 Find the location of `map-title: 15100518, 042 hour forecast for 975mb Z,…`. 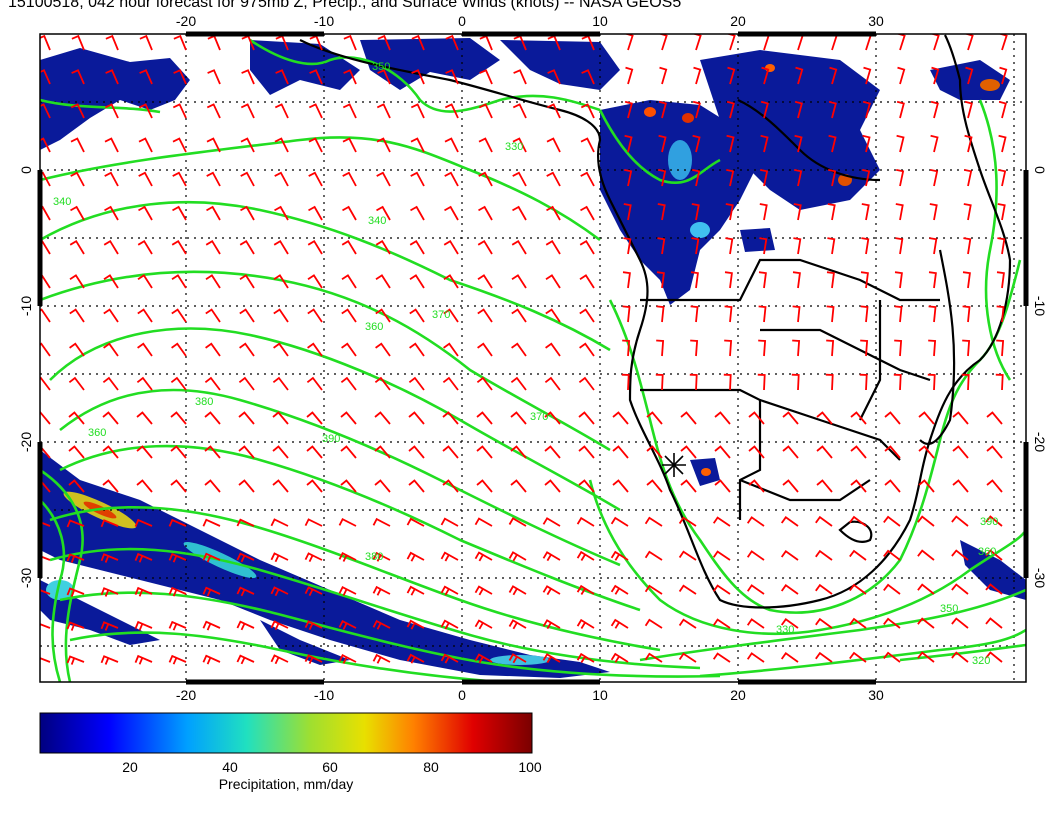

map-title: 15100518, 042 hour forecast for 975mb Z,… is located at coordinates (345, 5).